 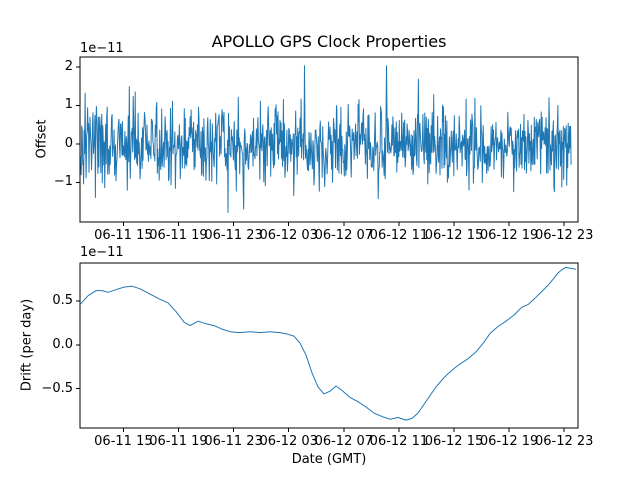 I want to click on x-axis-label: Date (GMT), so click(x=329, y=459).